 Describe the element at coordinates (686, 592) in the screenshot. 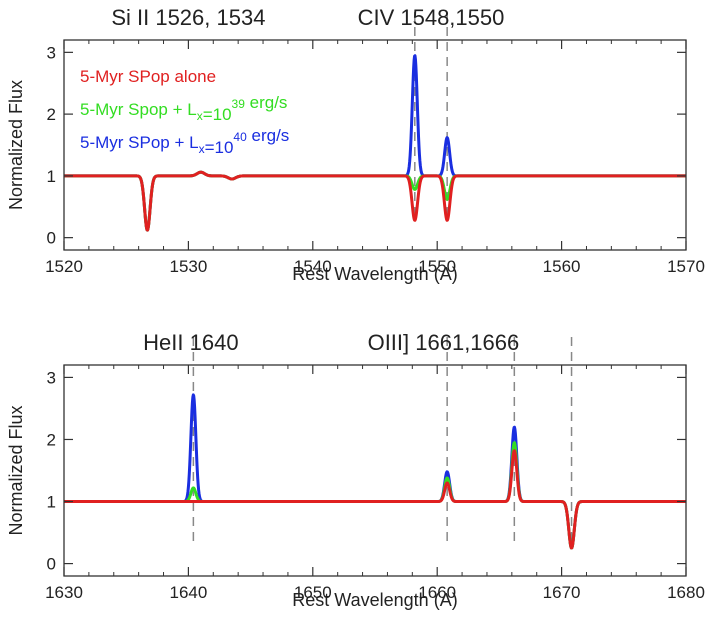

I see `x-tick-label: 1680` at that location.